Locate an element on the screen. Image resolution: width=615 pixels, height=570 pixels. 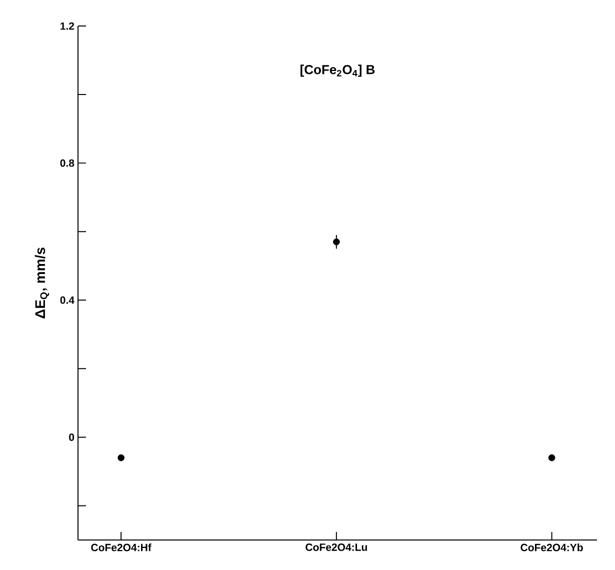
text: [CoFe$_{2}$O$_{4}$] B is located at coordinates (337, 70).